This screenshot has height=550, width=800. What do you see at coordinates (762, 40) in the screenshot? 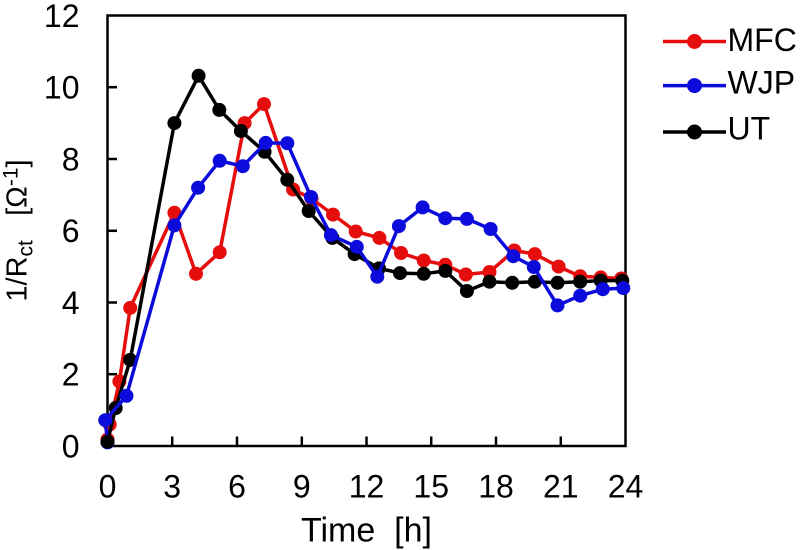
I see `svg-text: MFC` at bounding box center [762, 40].